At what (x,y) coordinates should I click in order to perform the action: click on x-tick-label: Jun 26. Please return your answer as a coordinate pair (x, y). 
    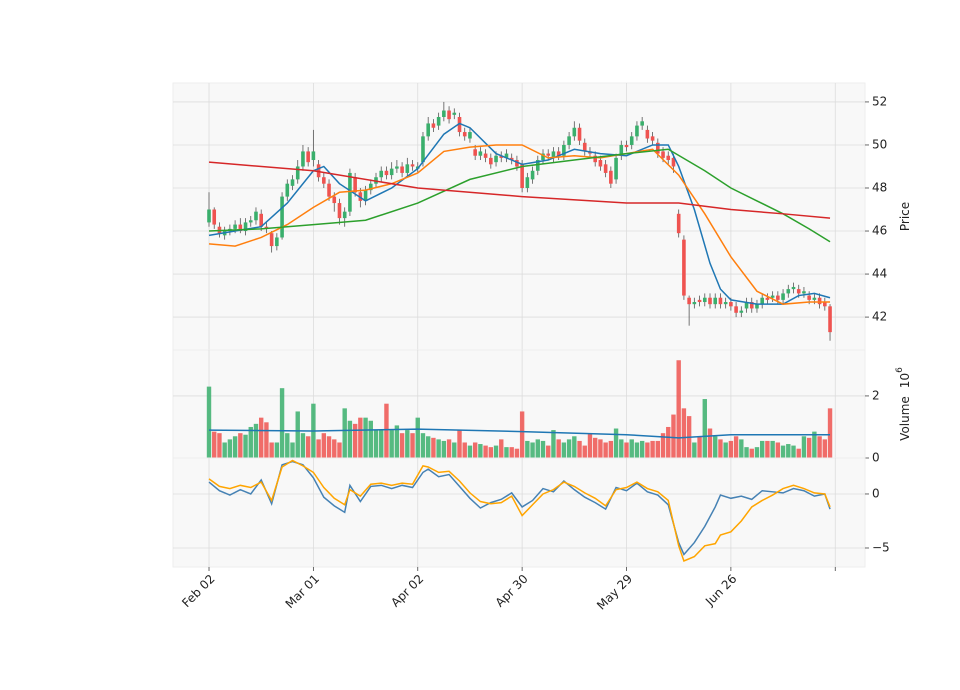
    Looking at the image, I should click on (720, 590).